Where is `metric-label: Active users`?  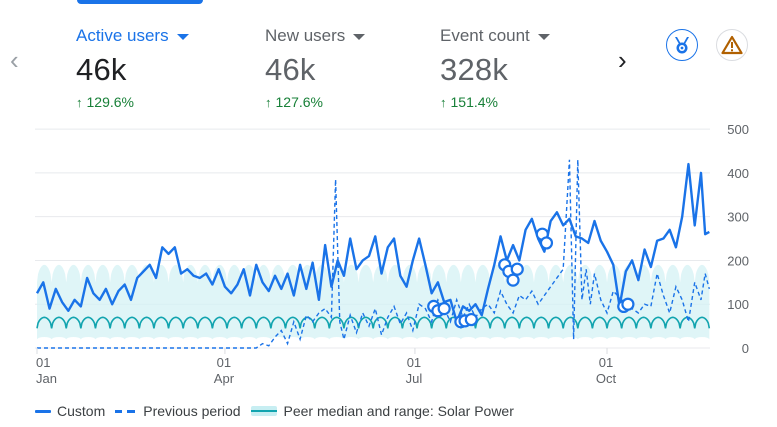
metric-label: Active users is located at coordinates (132, 36).